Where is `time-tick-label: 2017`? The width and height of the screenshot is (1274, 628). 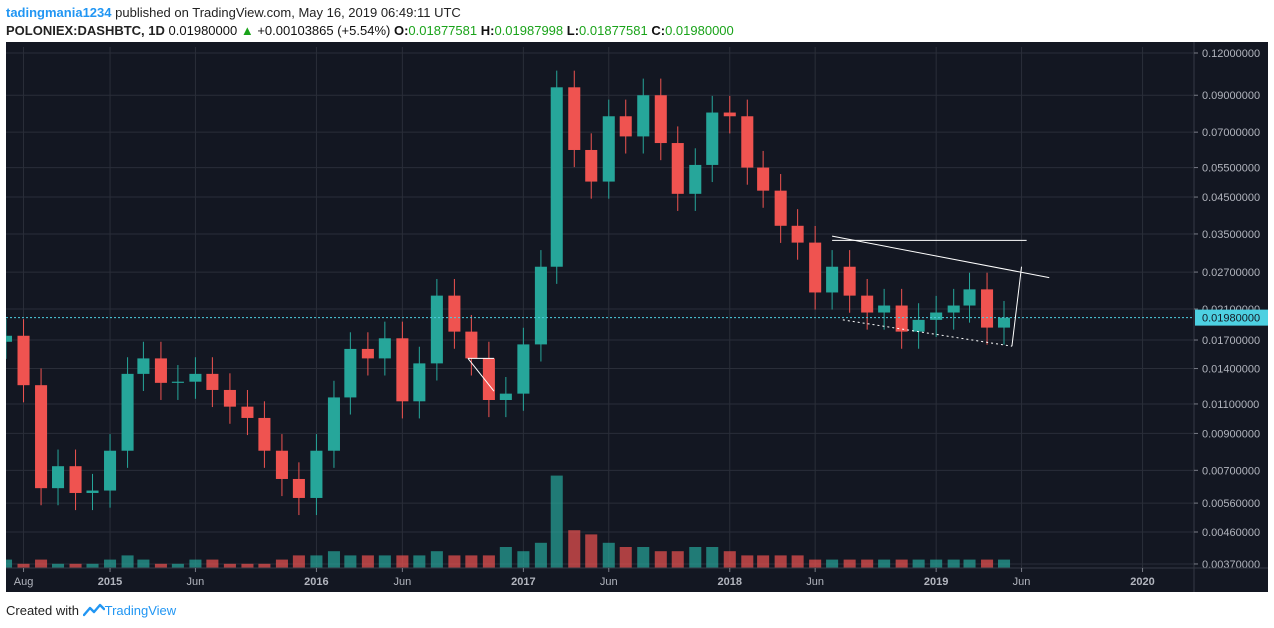
time-tick-label: 2017 is located at coordinates (523, 582).